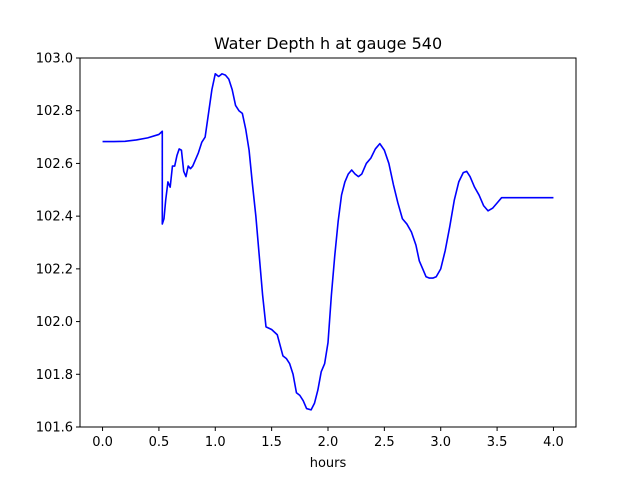 This screenshot has height=480, width=640. I want to click on y-tick-label: 103.0, so click(54, 59).